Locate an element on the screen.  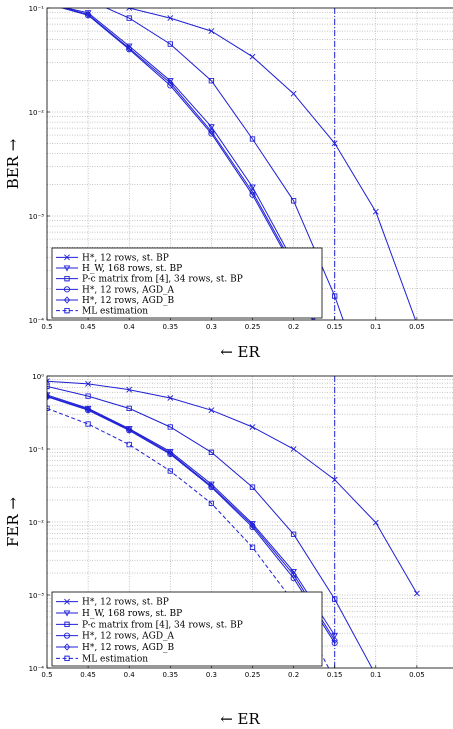
y-axis-label: FER → is located at coordinates (13, 522).